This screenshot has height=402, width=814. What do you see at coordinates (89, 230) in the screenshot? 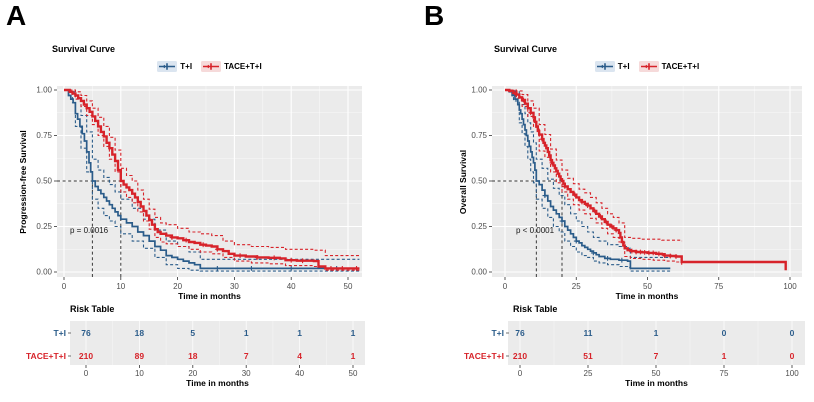
I see `p-value: p = 0.0016` at bounding box center [89, 230].